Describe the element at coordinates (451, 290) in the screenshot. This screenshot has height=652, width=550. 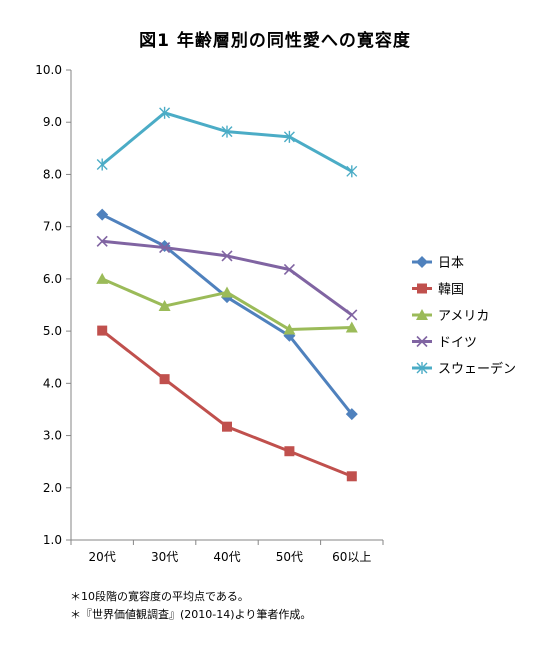
I see `legend-label-2: 韓国` at that location.